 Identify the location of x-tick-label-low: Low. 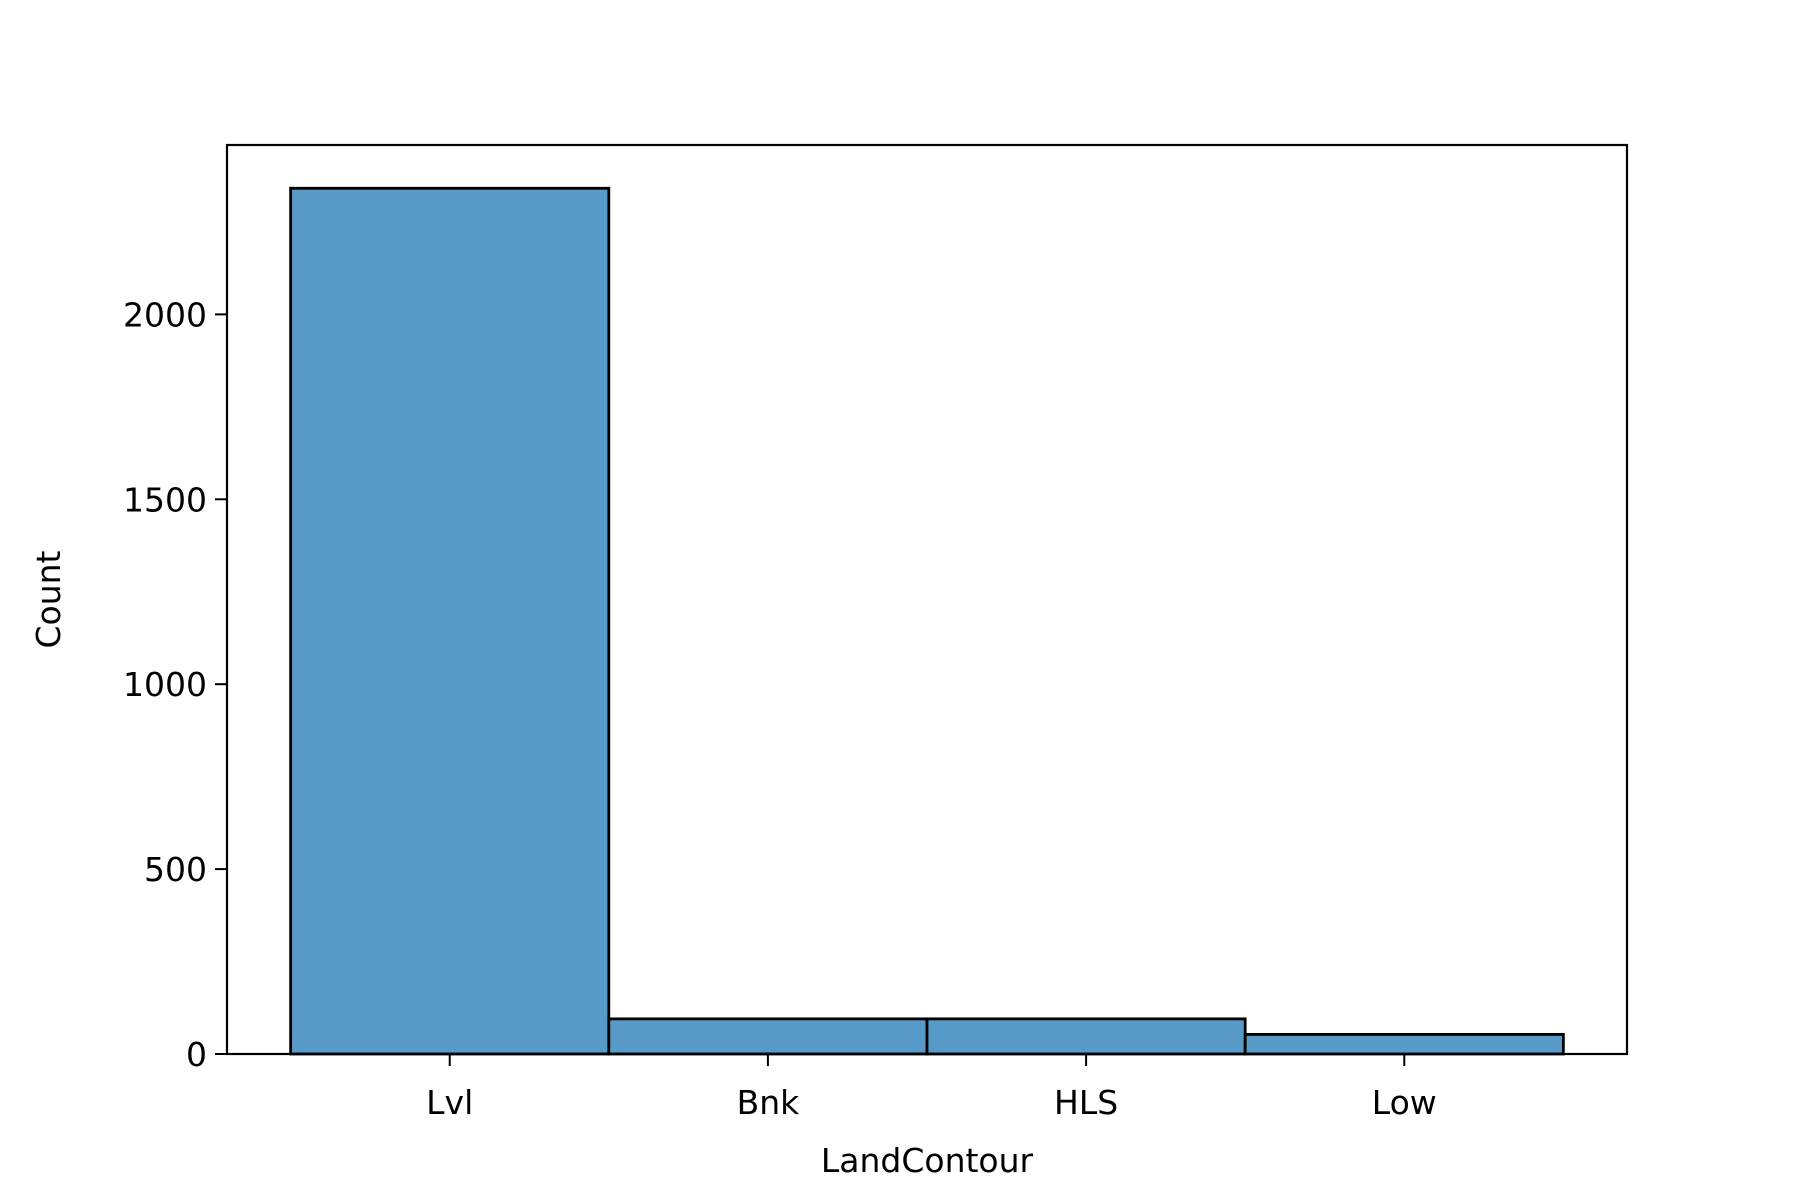
(1404, 1102).